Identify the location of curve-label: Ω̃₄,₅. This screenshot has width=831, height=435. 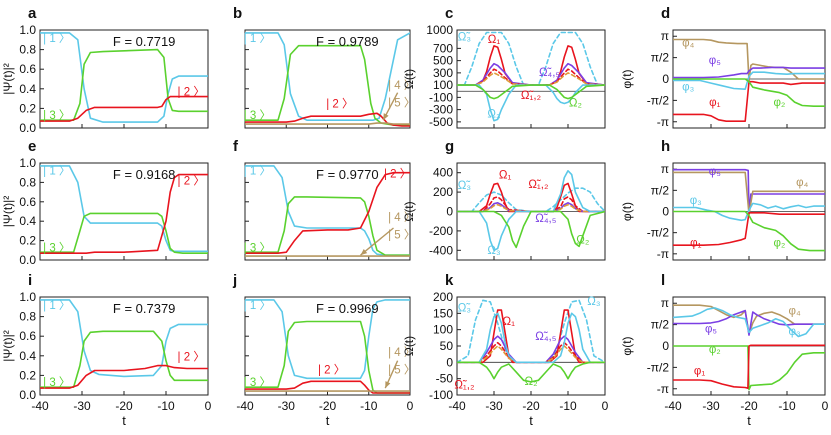
(549, 73).